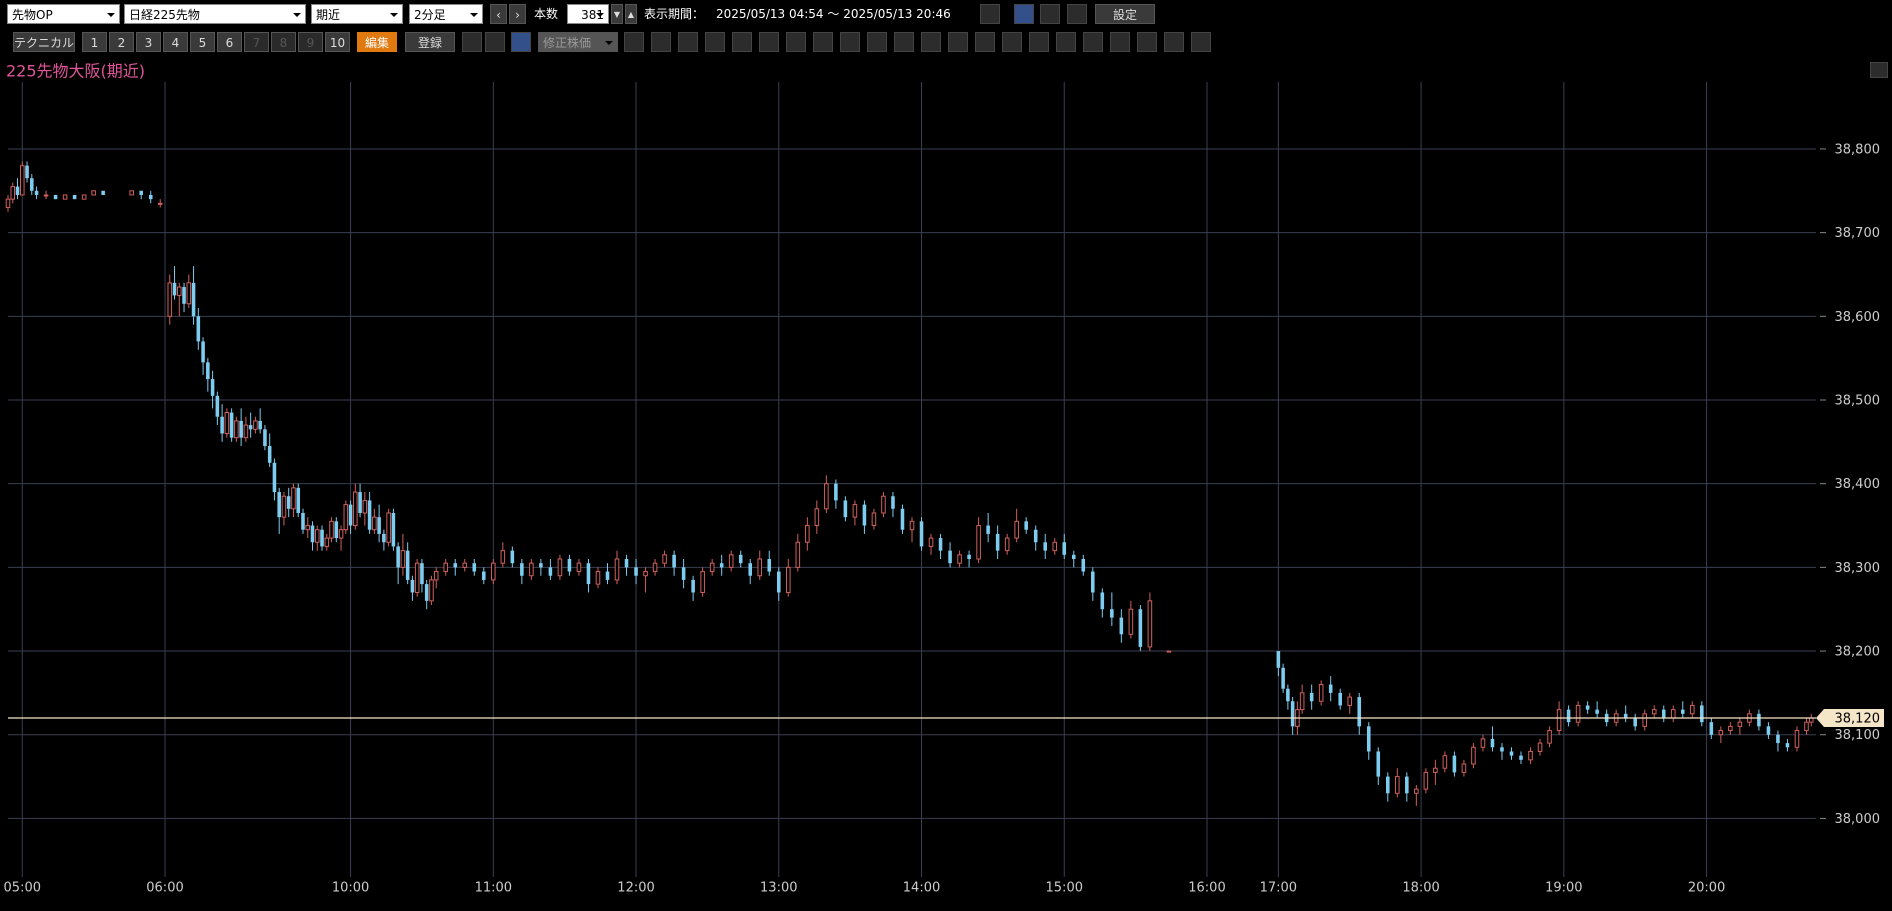 The image size is (1892, 911). I want to click on contract-select: 期近, so click(357, 14).